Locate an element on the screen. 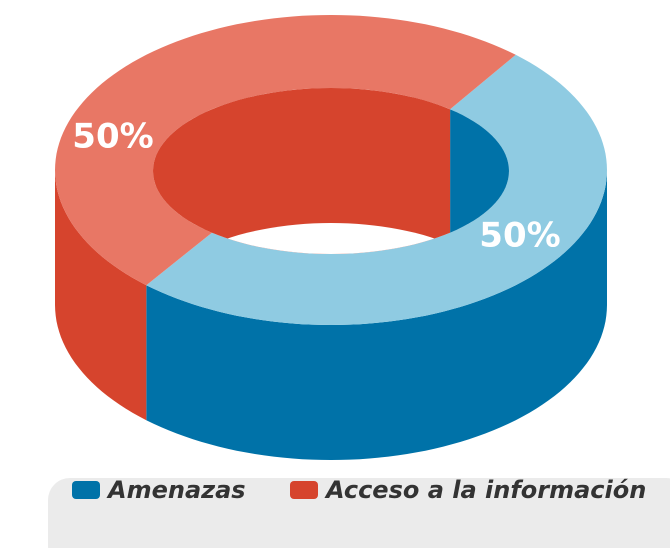 This screenshot has height=548, width=670. slice-side is located at coordinates (101, 295).